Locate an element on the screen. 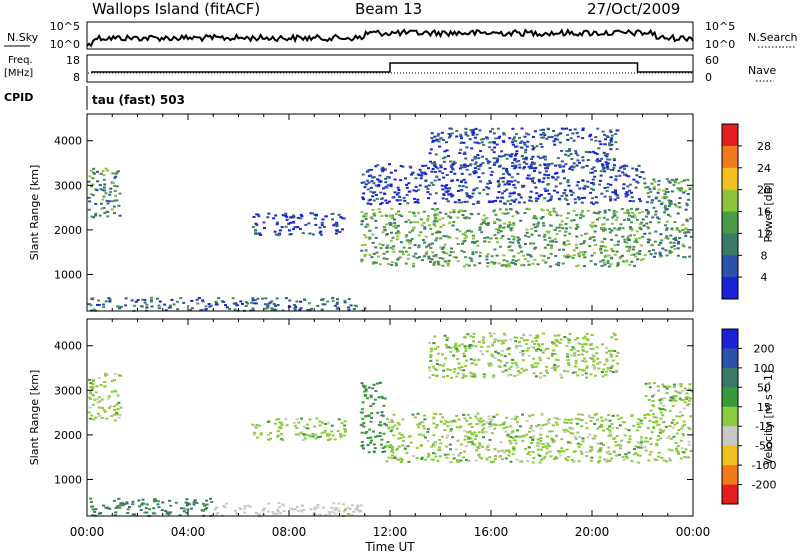 This screenshot has width=800, height=554. freq-tick-low: 8 is located at coordinates (76, 77).